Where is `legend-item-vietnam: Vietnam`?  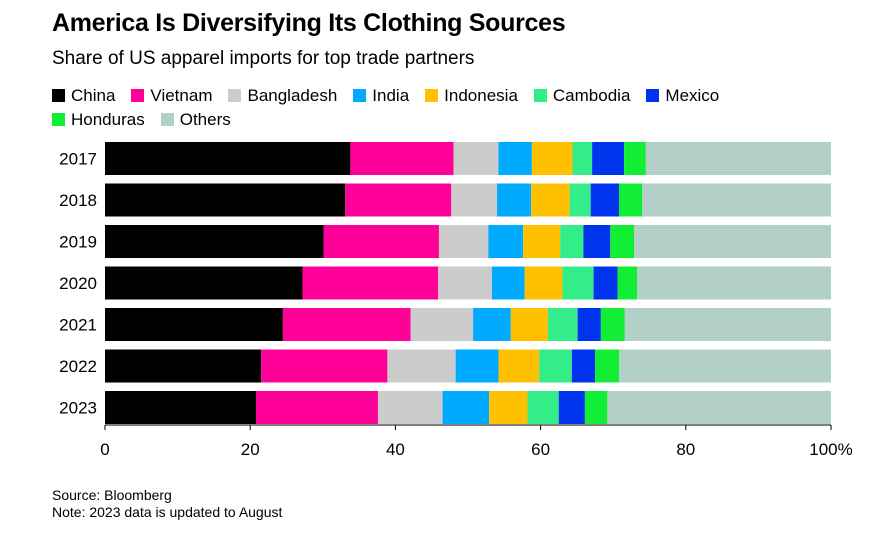
legend-item-vietnam: Vietnam is located at coordinates (171, 96).